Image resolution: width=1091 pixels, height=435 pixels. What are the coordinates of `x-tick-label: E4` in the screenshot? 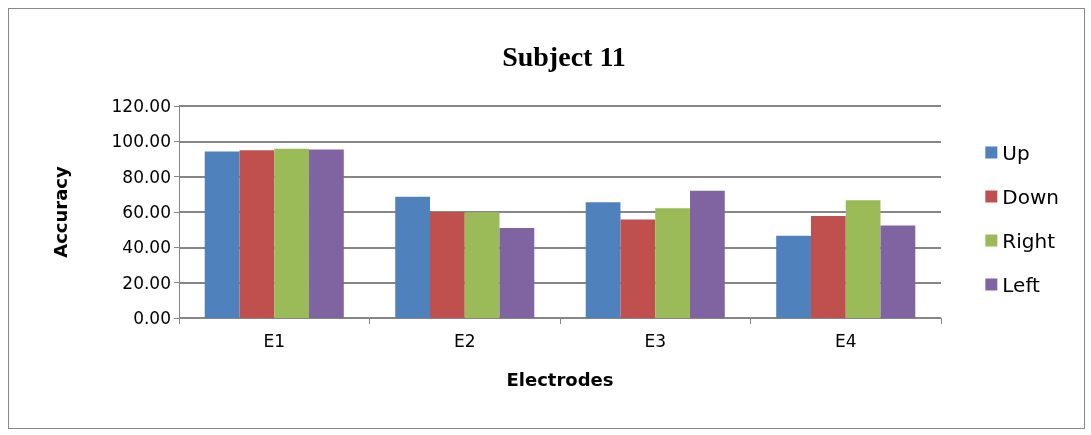 It's located at (845, 340).